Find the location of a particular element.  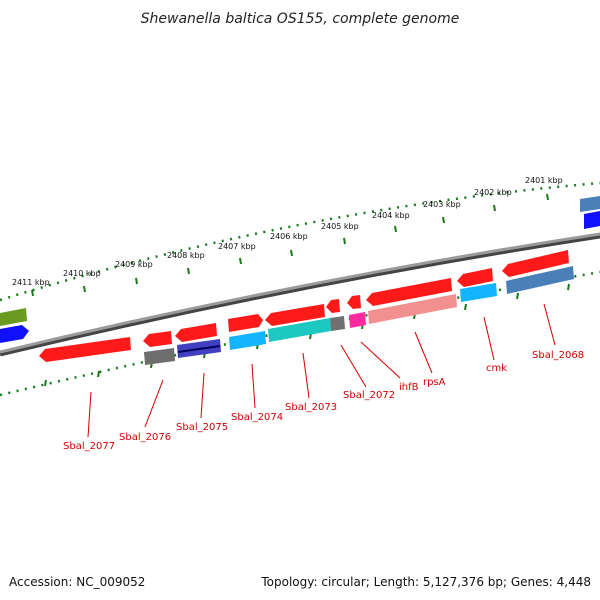

gene-label: Sbal_2075 is located at coordinates (202, 427).